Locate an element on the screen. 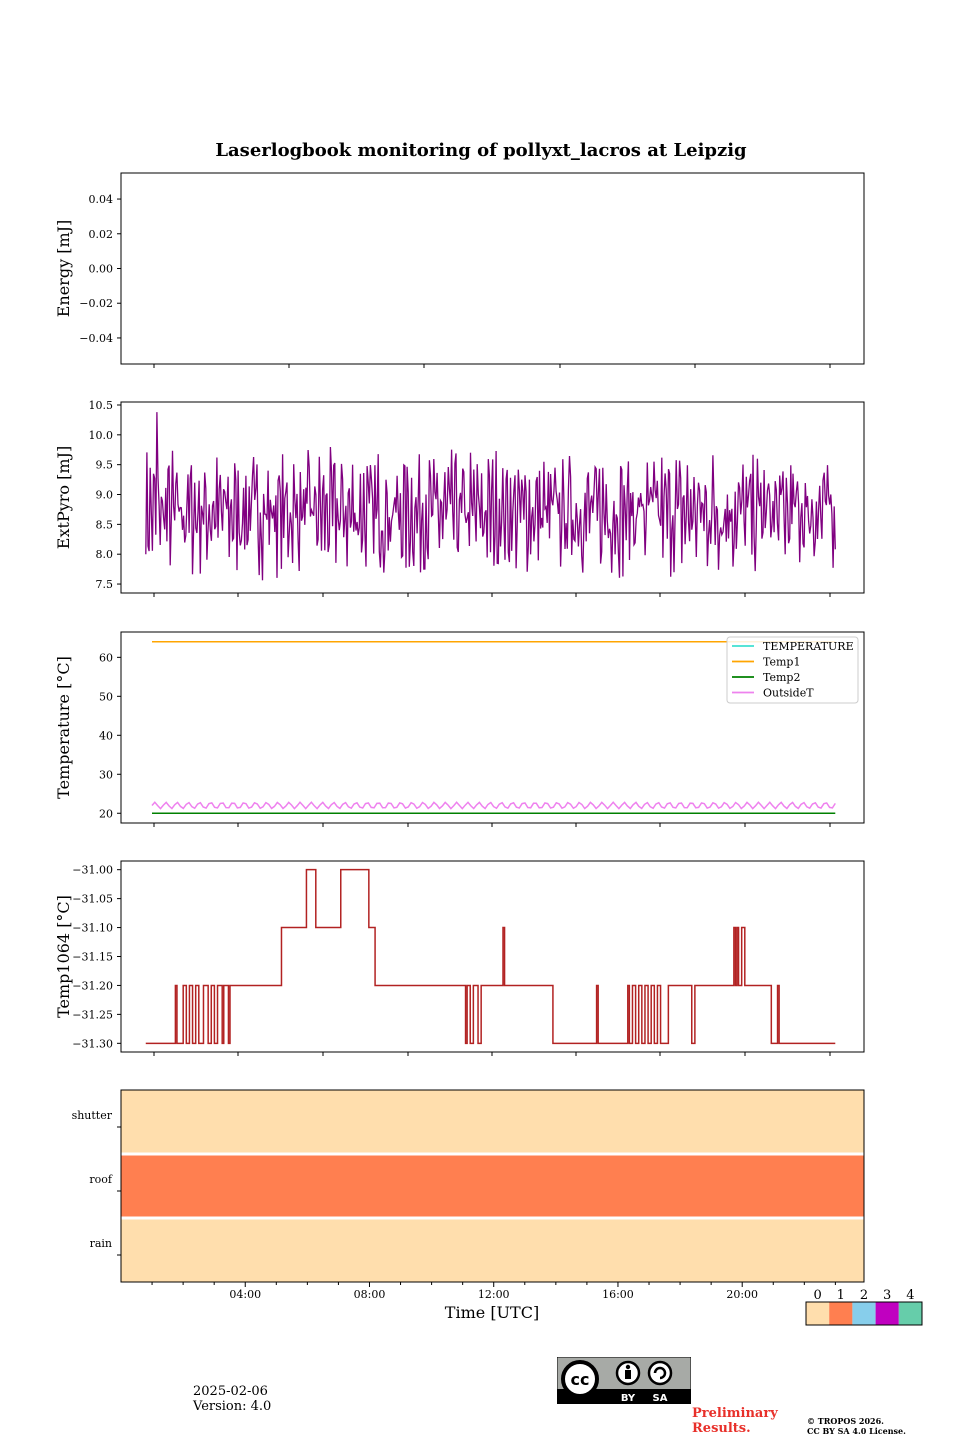  x-axis-label: Time [UTC] is located at coordinates (492, 1312).